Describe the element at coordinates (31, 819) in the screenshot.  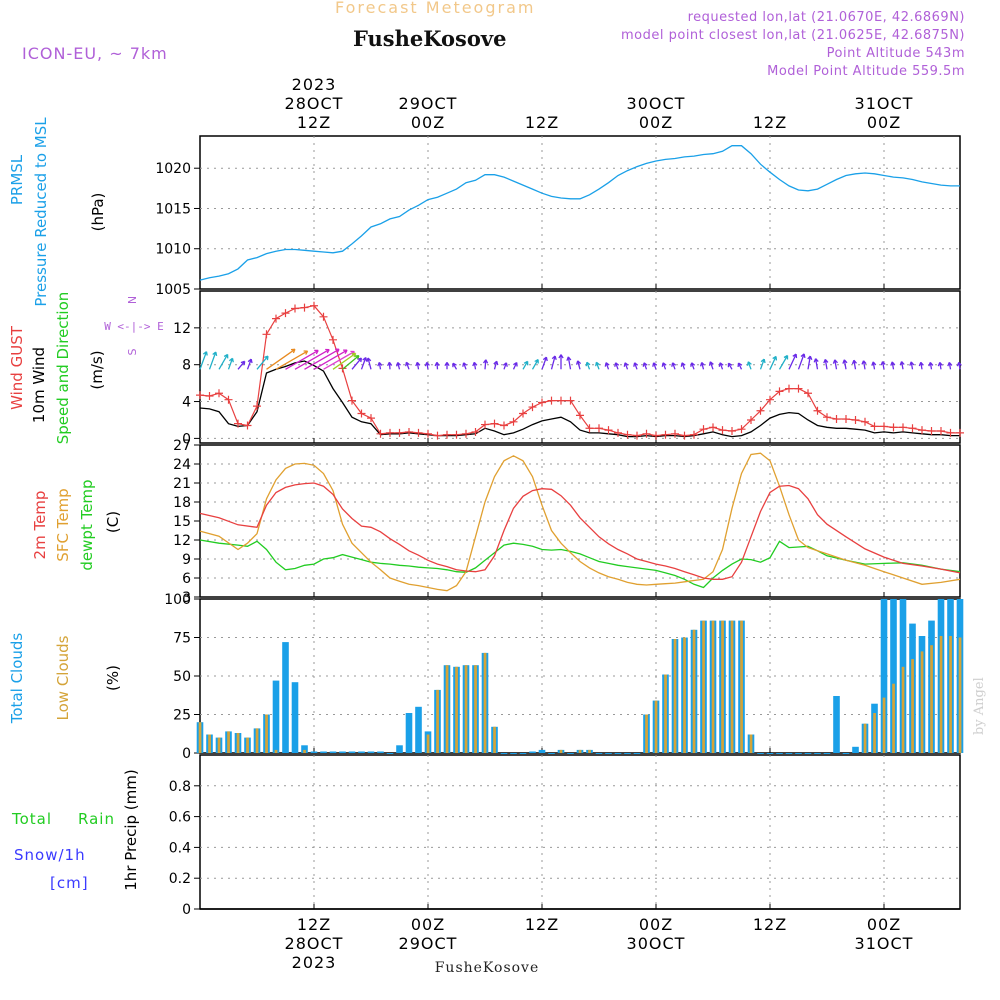
I see `precip-total-label: Total` at that location.